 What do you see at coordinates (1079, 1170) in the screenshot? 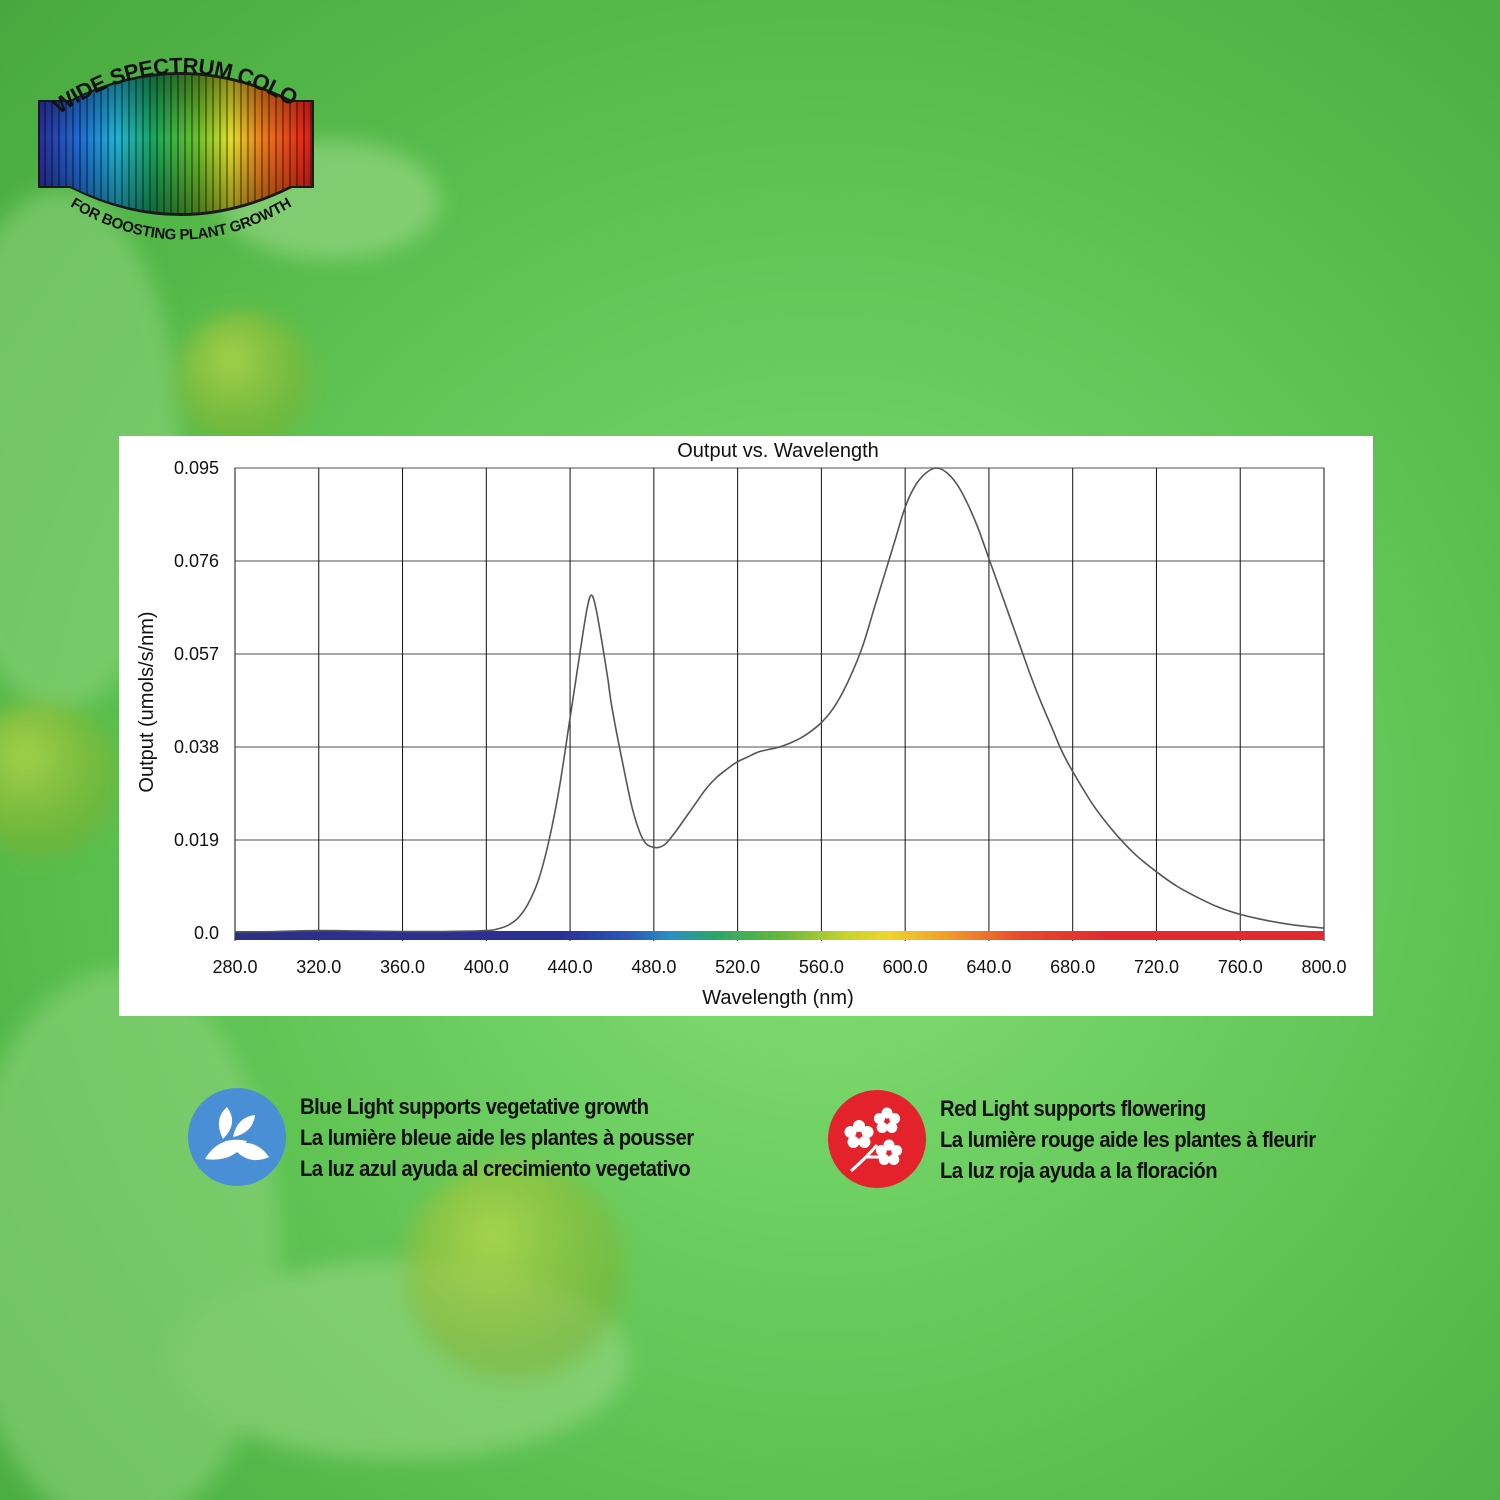
I see `red-info-line-es: La luz roja ayuda a la floración` at bounding box center [1079, 1170].